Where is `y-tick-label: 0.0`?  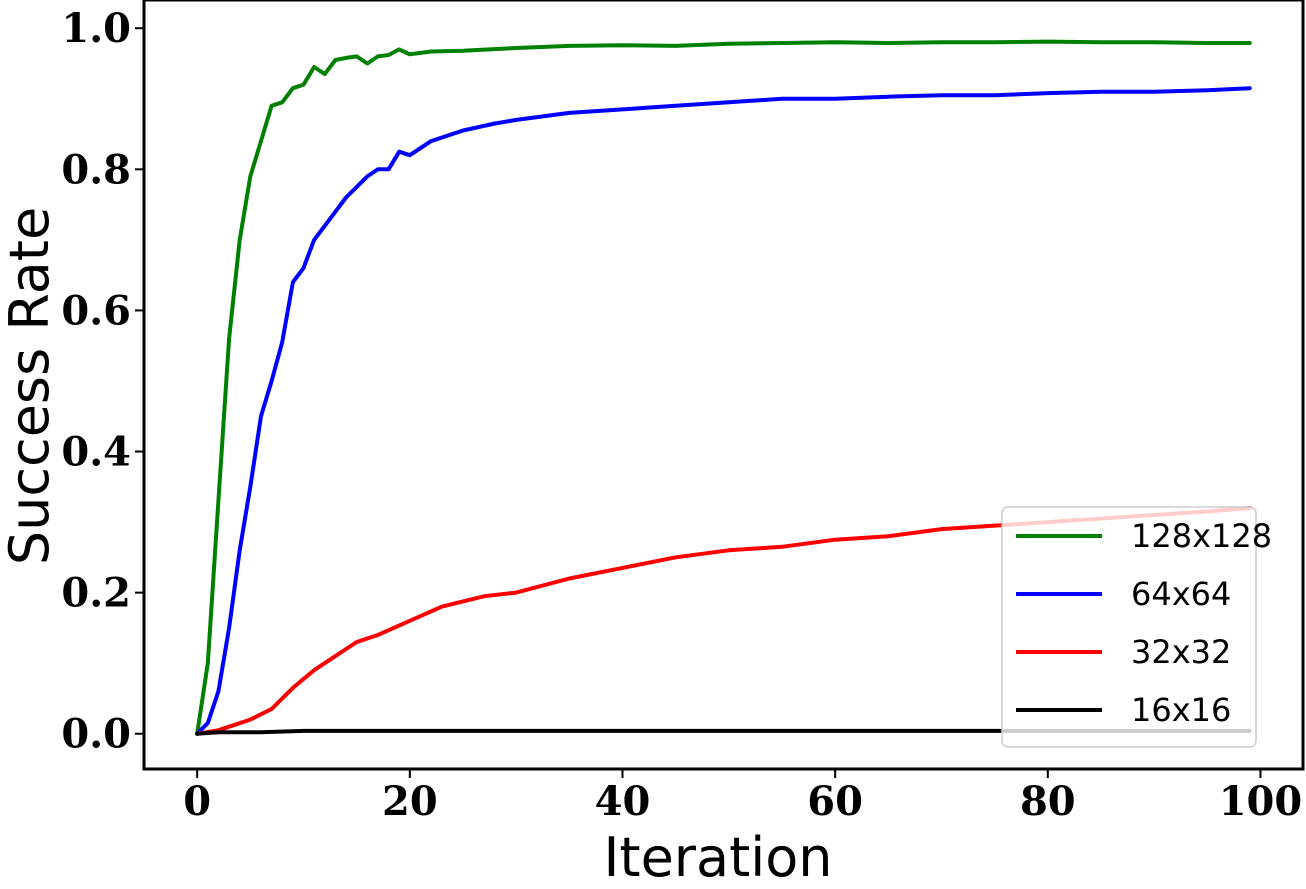 y-tick-label: 0.0 is located at coordinates (96, 734).